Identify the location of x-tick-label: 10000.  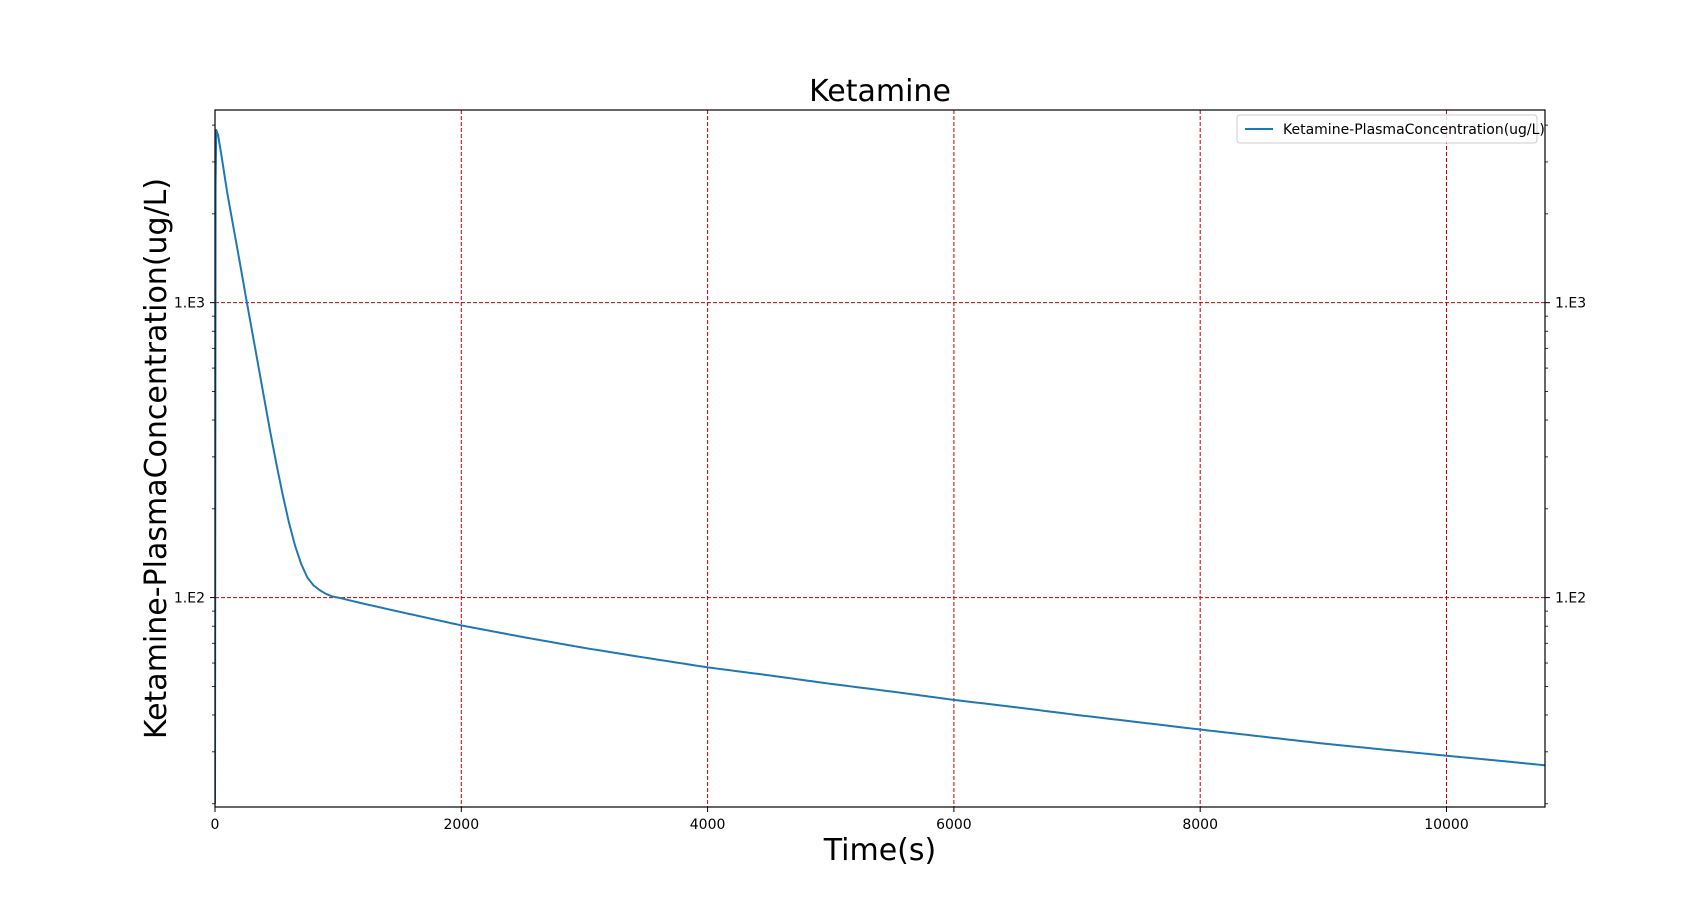
(1446, 825).